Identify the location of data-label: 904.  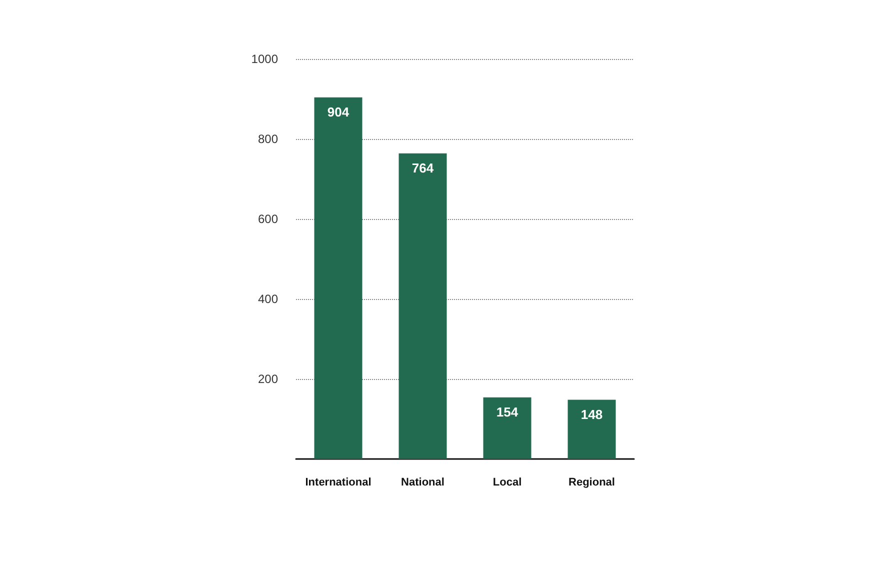
(338, 112).